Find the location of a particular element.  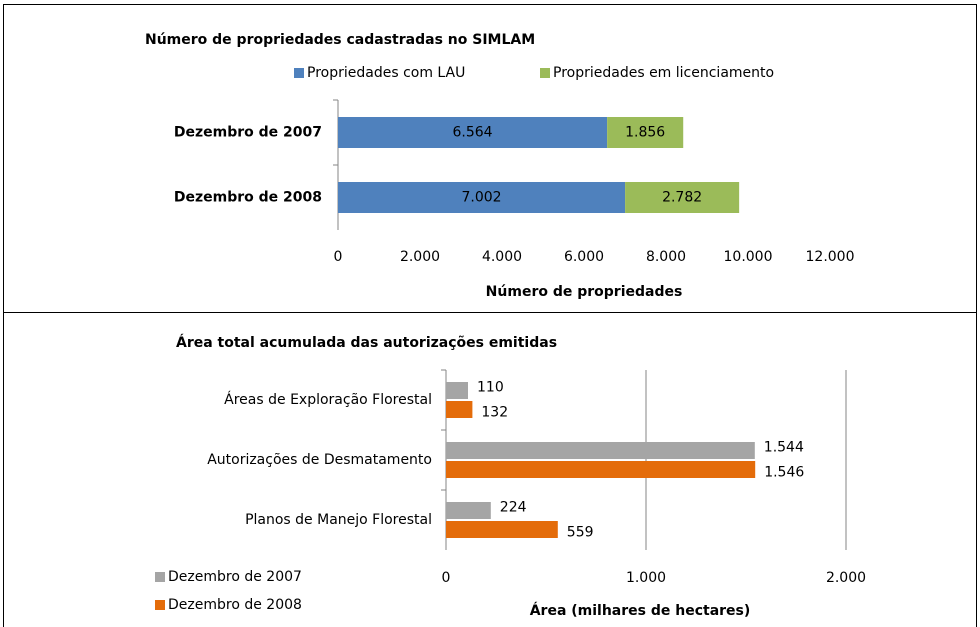

y-tick-label: Dezembro de 2007 is located at coordinates (248, 133).